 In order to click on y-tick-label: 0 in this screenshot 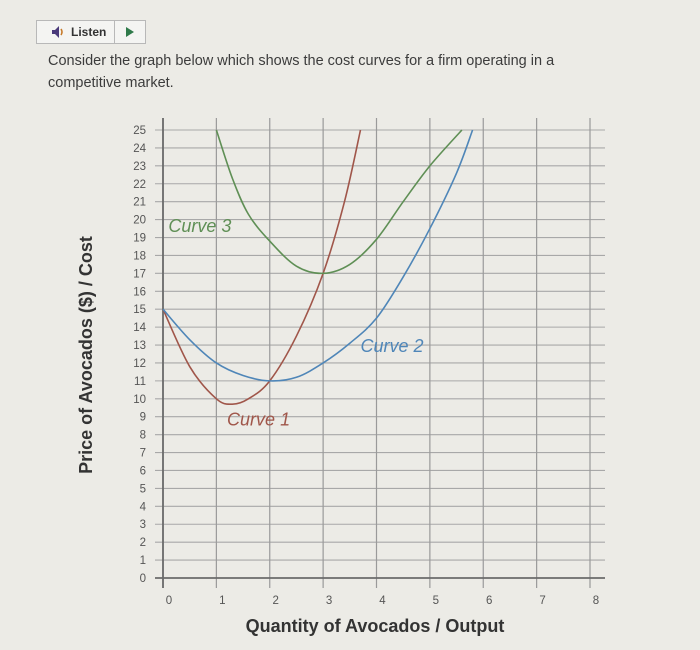, I will do `click(143, 579)`.